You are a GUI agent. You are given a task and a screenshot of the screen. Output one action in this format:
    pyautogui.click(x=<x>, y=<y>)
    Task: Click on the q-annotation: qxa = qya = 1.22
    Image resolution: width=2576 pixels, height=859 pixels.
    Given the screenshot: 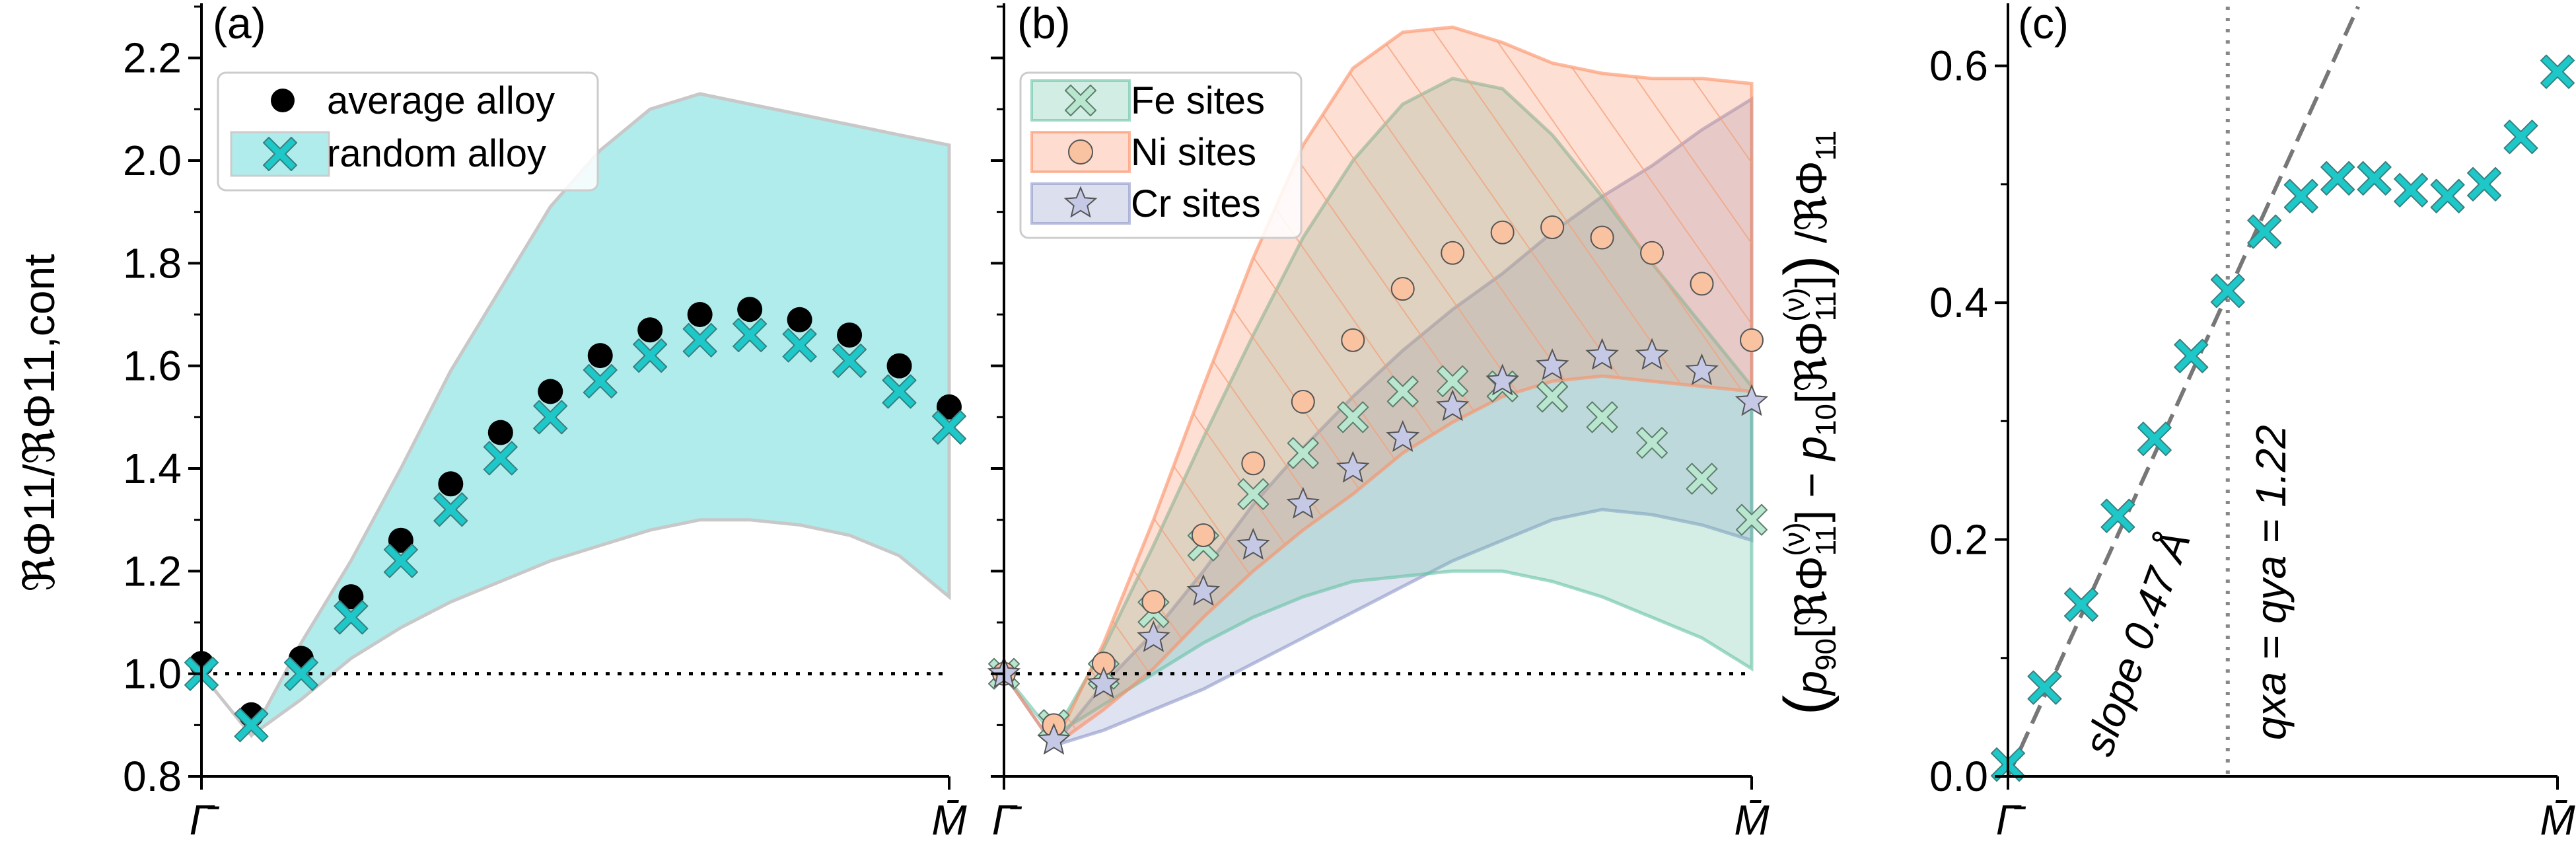 What is the action you would take?
    pyautogui.click(x=2271, y=582)
    